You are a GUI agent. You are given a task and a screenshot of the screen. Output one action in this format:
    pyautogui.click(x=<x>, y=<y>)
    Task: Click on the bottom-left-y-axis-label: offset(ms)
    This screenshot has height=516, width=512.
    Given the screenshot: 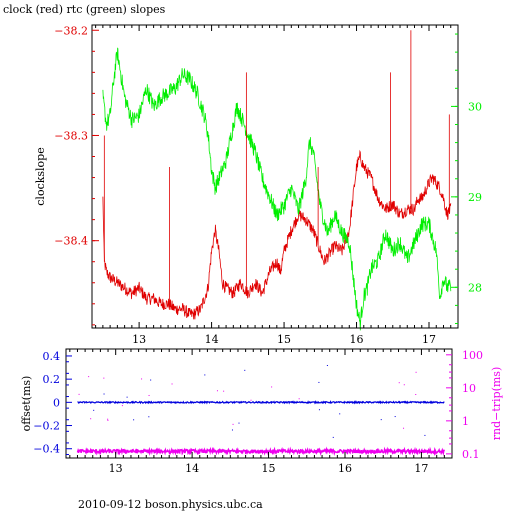 What is the action you would take?
    pyautogui.click(x=26, y=404)
    